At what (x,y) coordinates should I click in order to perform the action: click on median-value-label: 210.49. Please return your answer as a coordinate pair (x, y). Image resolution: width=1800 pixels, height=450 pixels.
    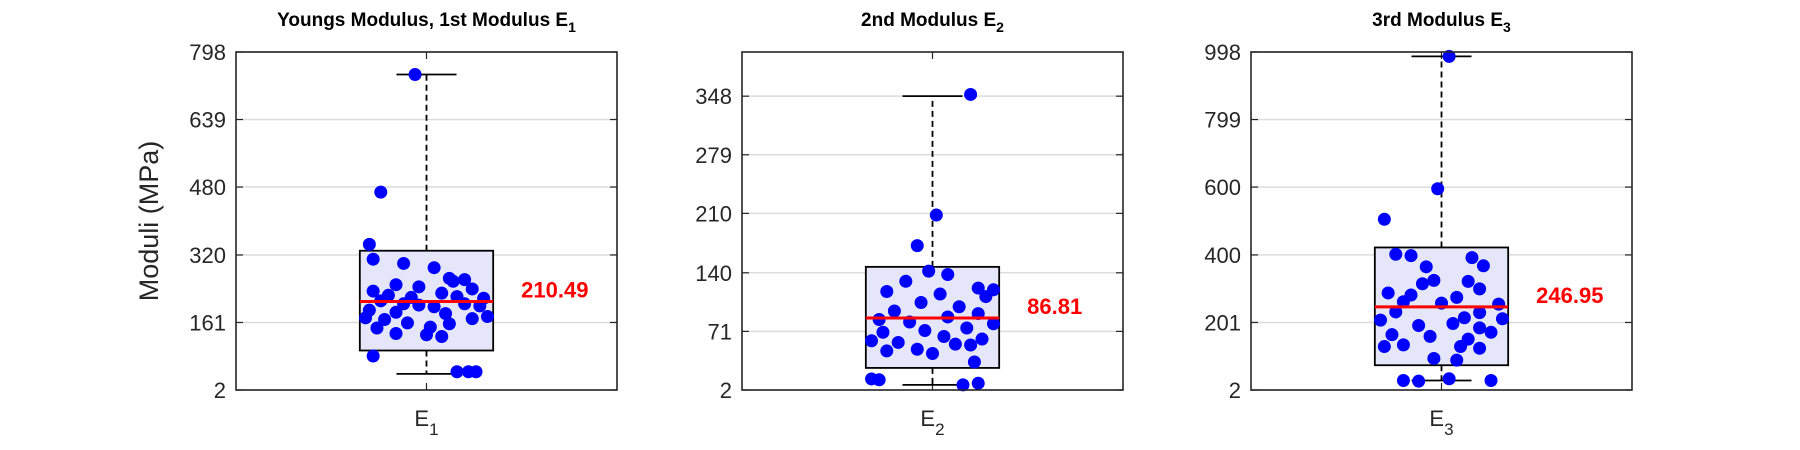
    Looking at the image, I should click on (554, 289).